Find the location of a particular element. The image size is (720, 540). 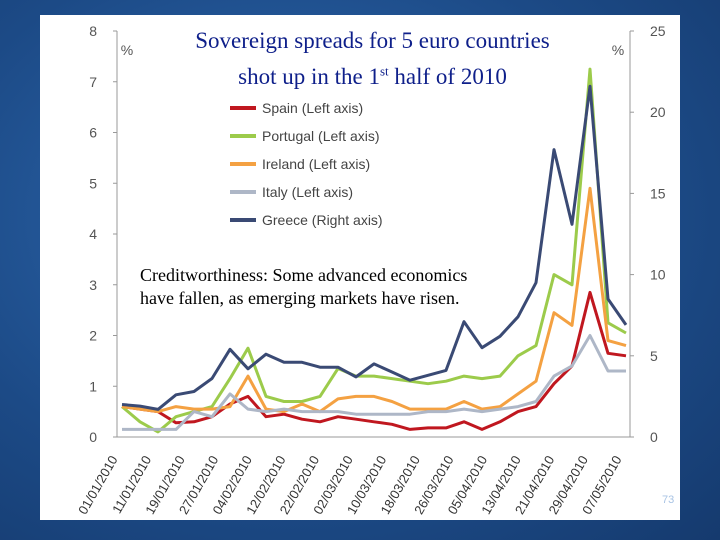

right-tick-label: 25 is located at coordinates (658, 31).